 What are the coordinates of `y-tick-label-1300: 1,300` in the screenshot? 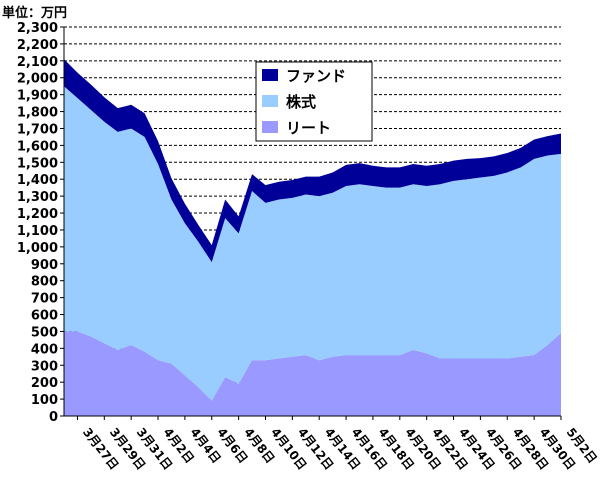 It's located at (37, 197).